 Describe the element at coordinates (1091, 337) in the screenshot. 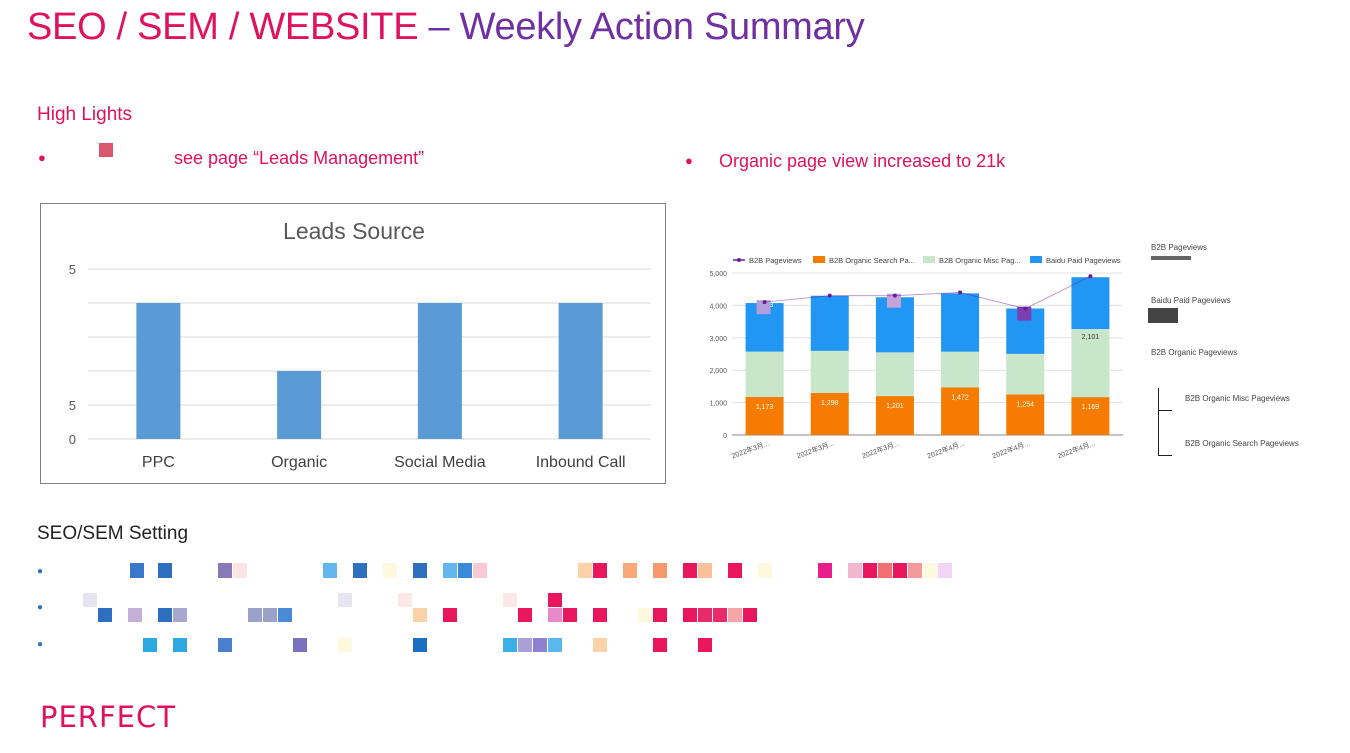

I see `bar-data-label: 2,101` at that location.